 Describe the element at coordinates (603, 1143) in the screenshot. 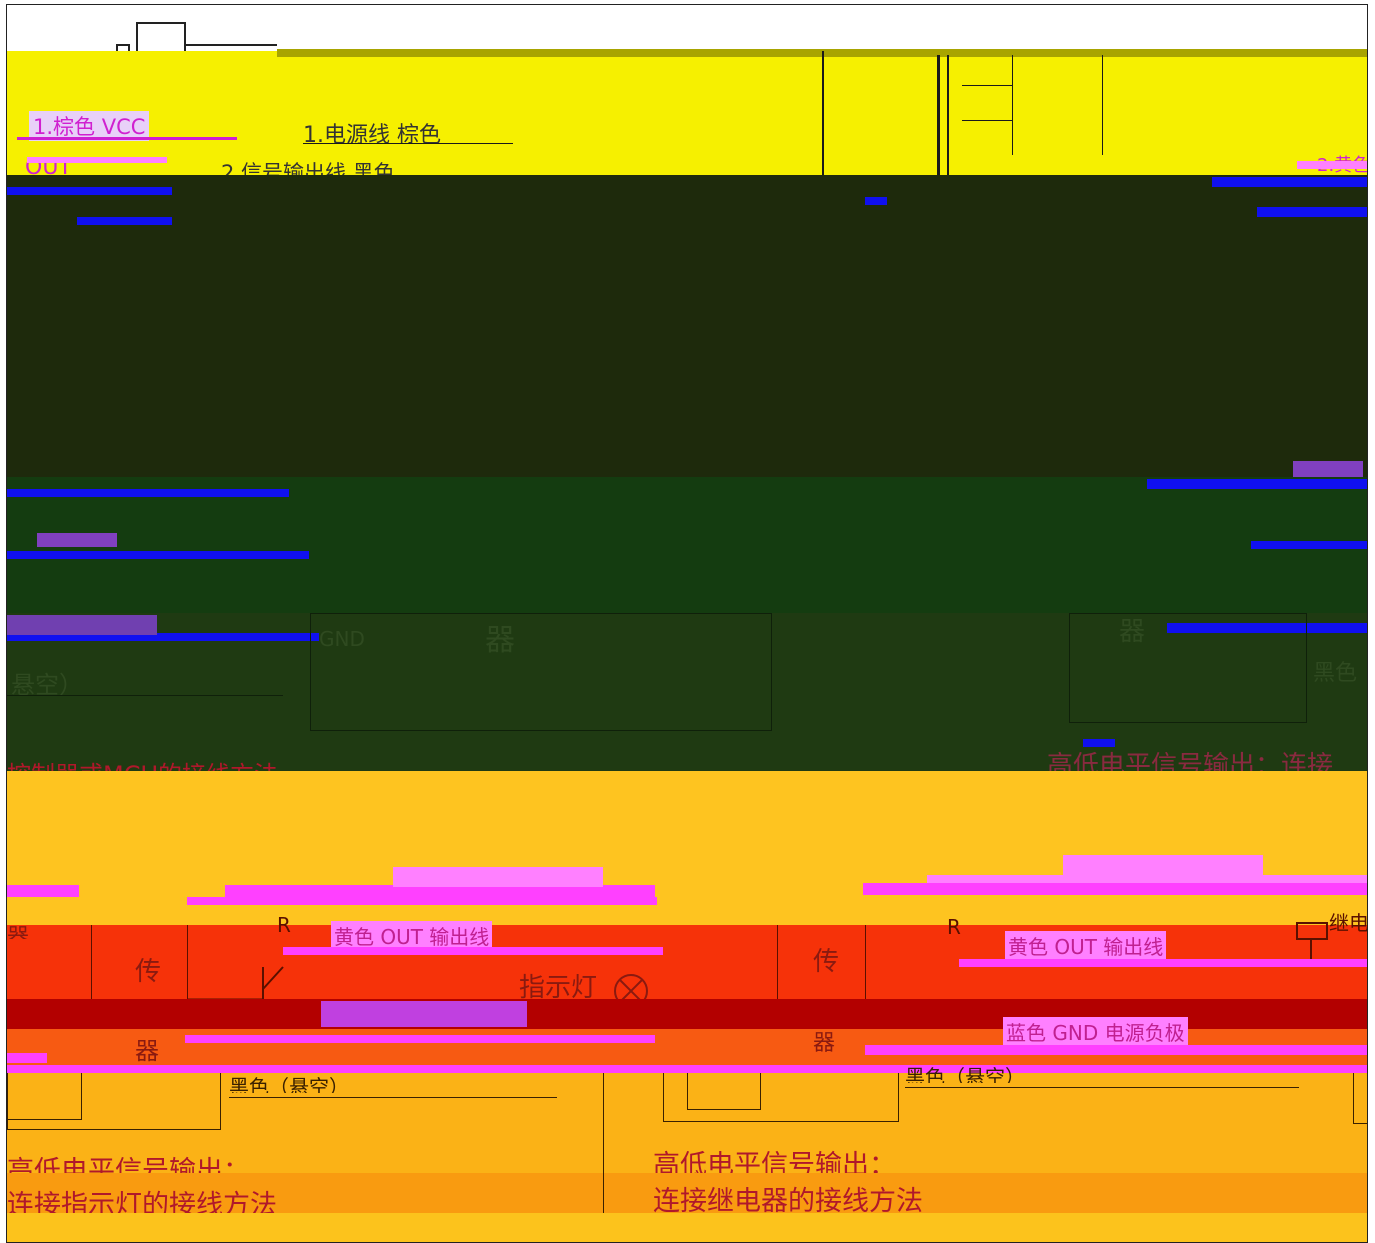

I see `divider-vertical` at that location.